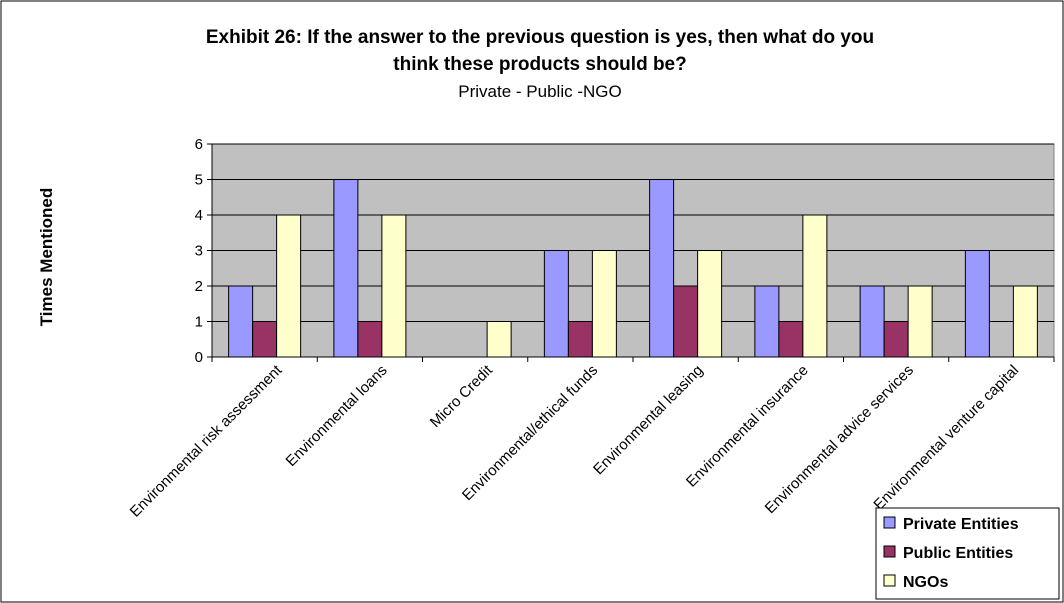 Image resolution: width=1064 pixels, height=603 pixels. What do you see at coordinates (199, 286) in the screenshot?
I see `y-tick-label: 2` at bounding box center [199, 286].